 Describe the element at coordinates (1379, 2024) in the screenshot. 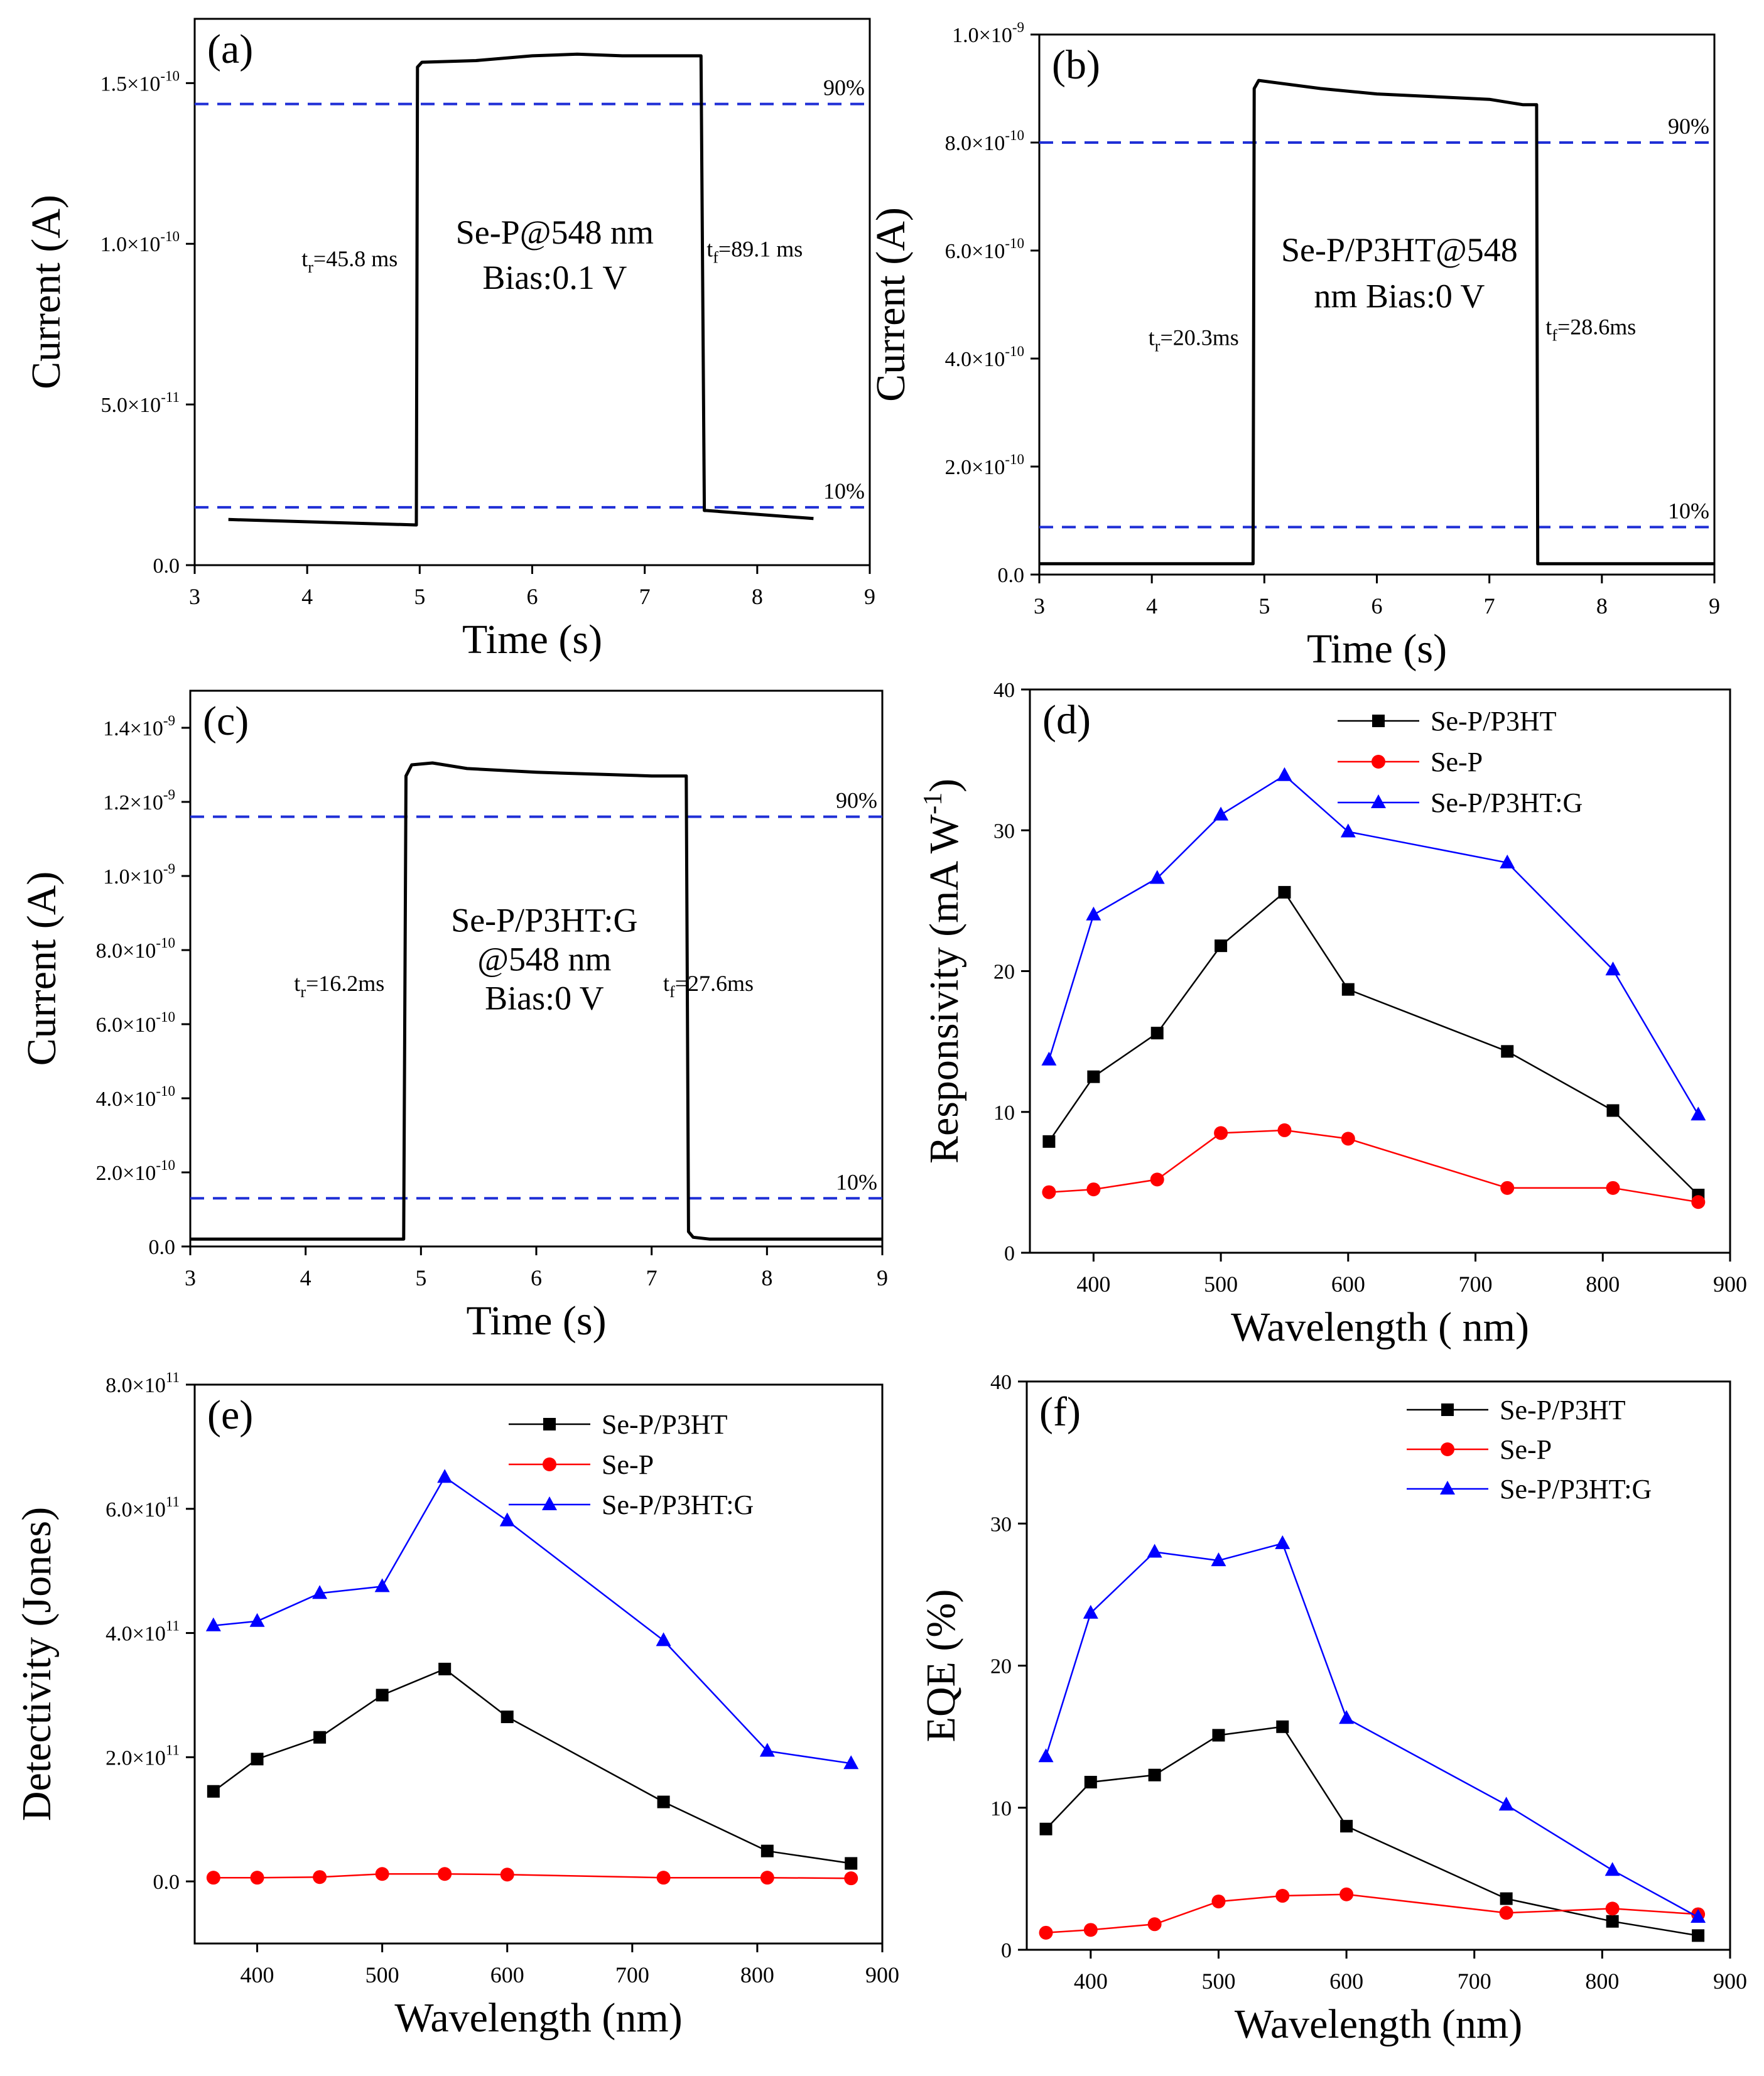

I see `x-axis-title: Wavelength (nm)` at that location.